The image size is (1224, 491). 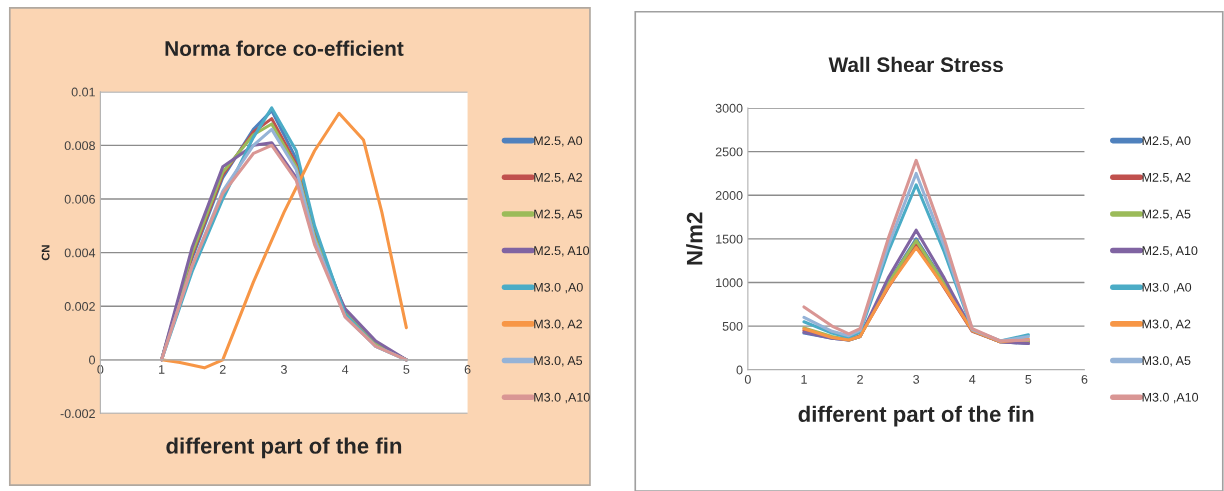 I want to click on y-tick-label: 0, so click(x=92, y=360).